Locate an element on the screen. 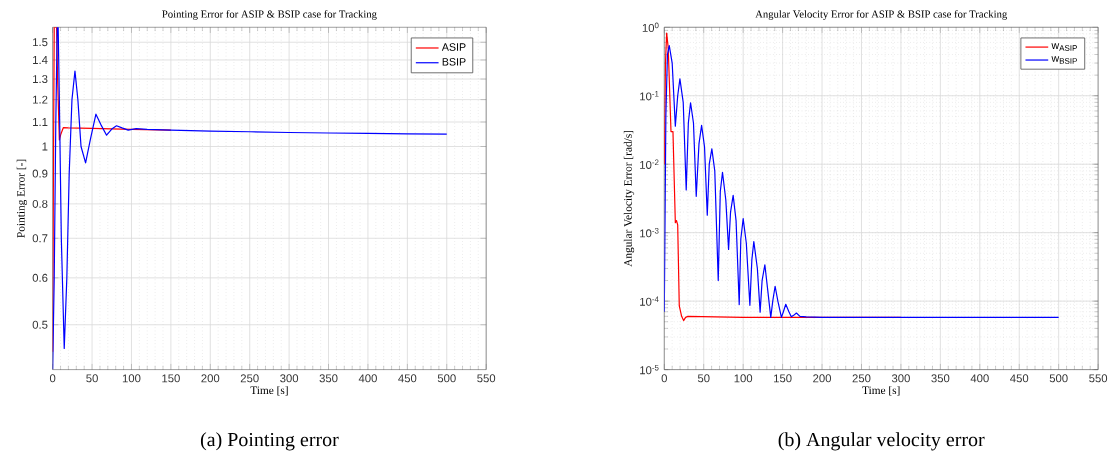  chart-title: Pointing Error for ASIP & BSIP case for Tracking is located at coordinates (269, 15).